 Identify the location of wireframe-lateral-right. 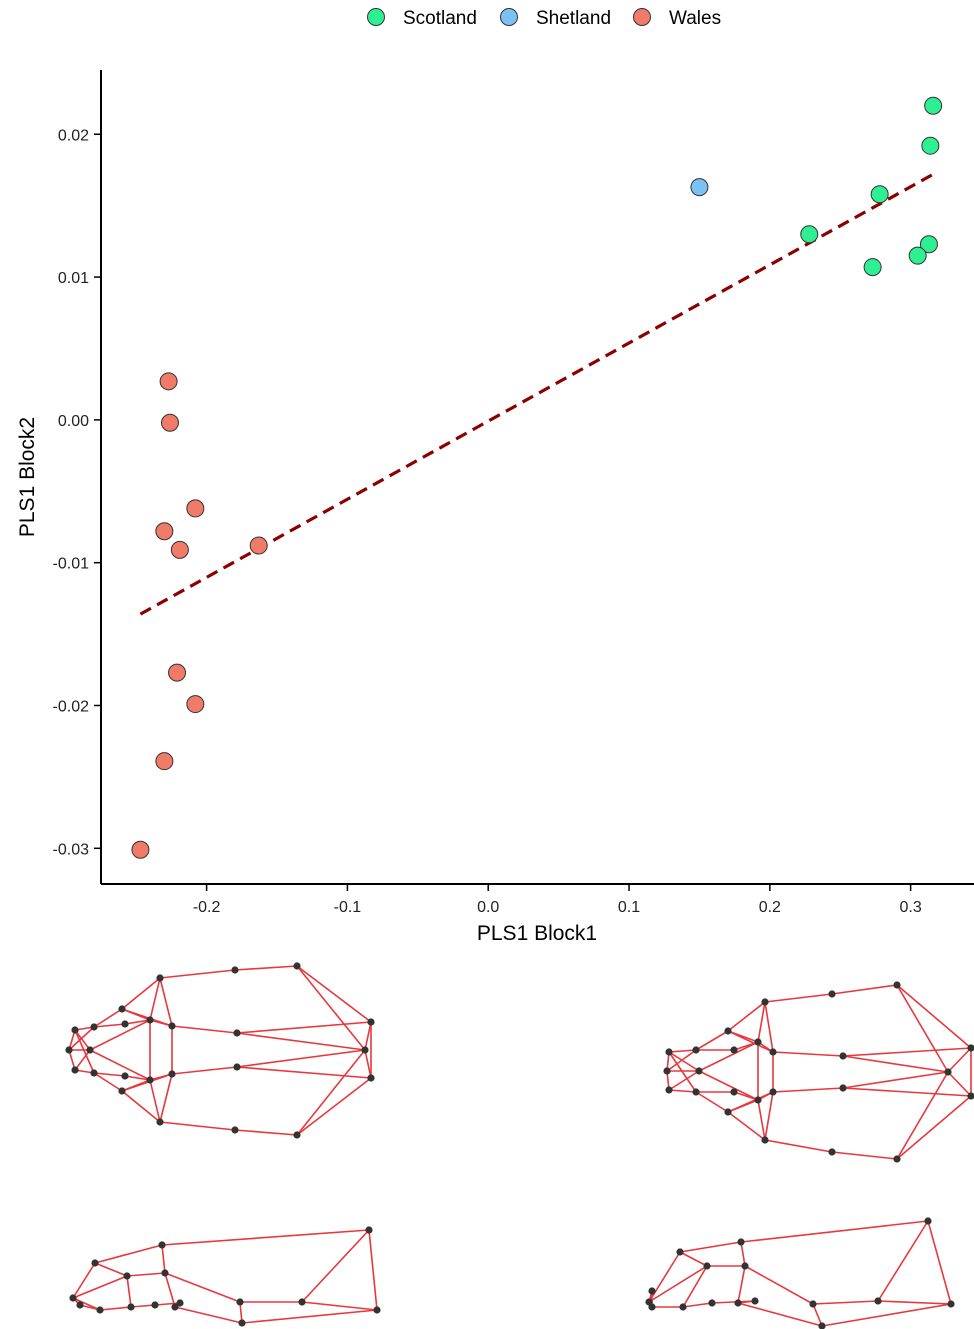
(800, 1273).